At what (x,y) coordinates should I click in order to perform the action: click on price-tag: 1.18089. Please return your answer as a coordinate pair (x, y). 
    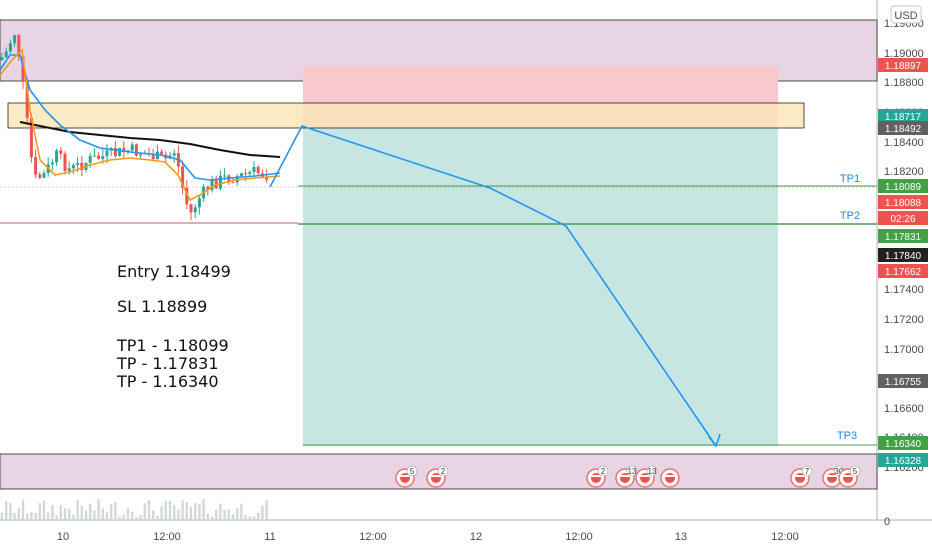
    Looking at the image, I should click on (903, 186).